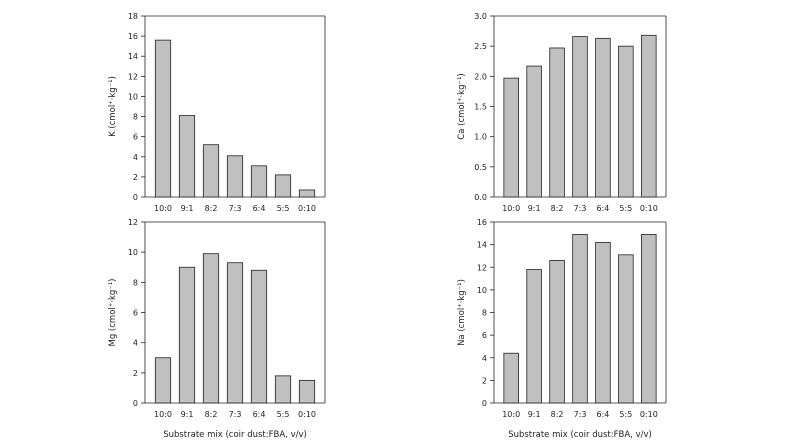 The image size is (800, 444). I want to click on y-axis-title: K (cmol⁺·kg⁻¹), so click(113, 106).